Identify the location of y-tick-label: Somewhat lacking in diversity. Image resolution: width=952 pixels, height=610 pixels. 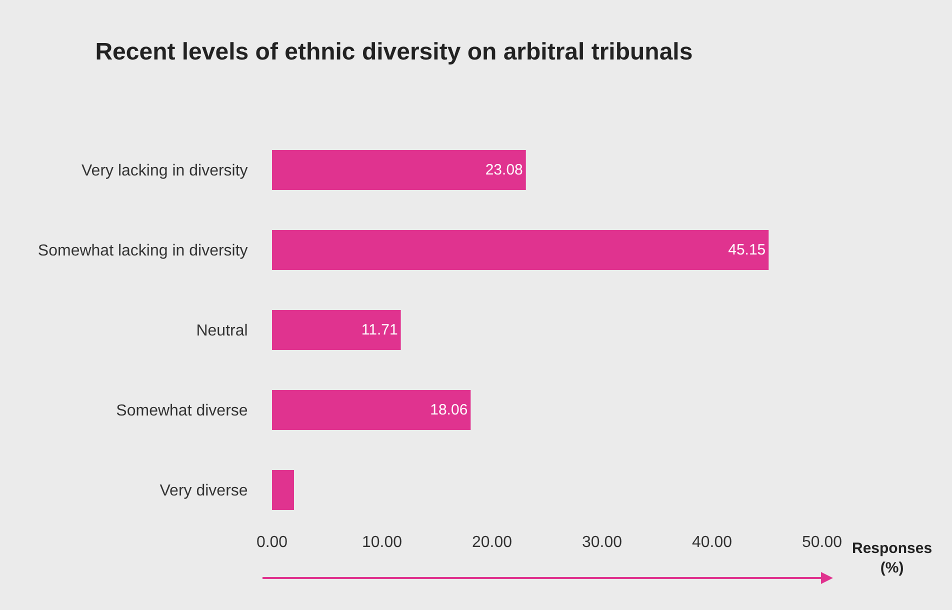
(143, 251).